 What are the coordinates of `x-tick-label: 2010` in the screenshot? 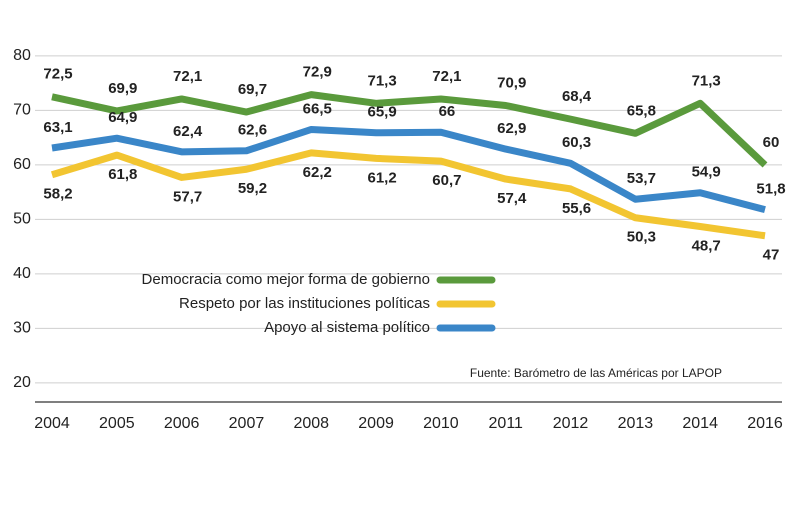 It's located at (441, 423).